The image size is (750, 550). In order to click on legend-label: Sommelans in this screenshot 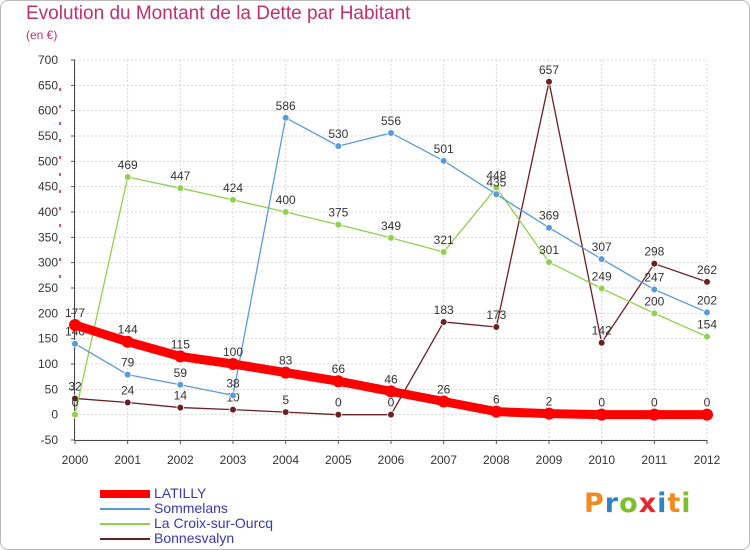, I will do `click(191, 508)`.